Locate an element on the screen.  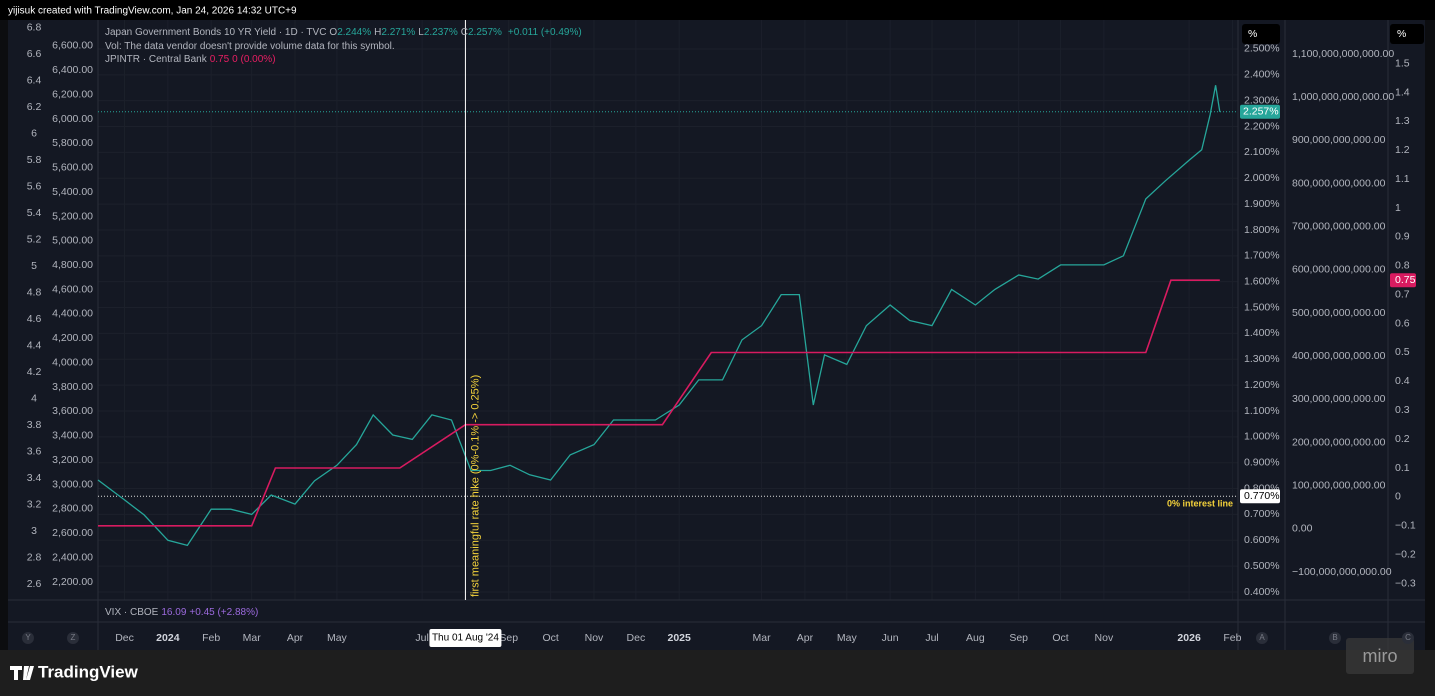
other-axis-label: 3,200.00 is located at coordinates (72, 460).